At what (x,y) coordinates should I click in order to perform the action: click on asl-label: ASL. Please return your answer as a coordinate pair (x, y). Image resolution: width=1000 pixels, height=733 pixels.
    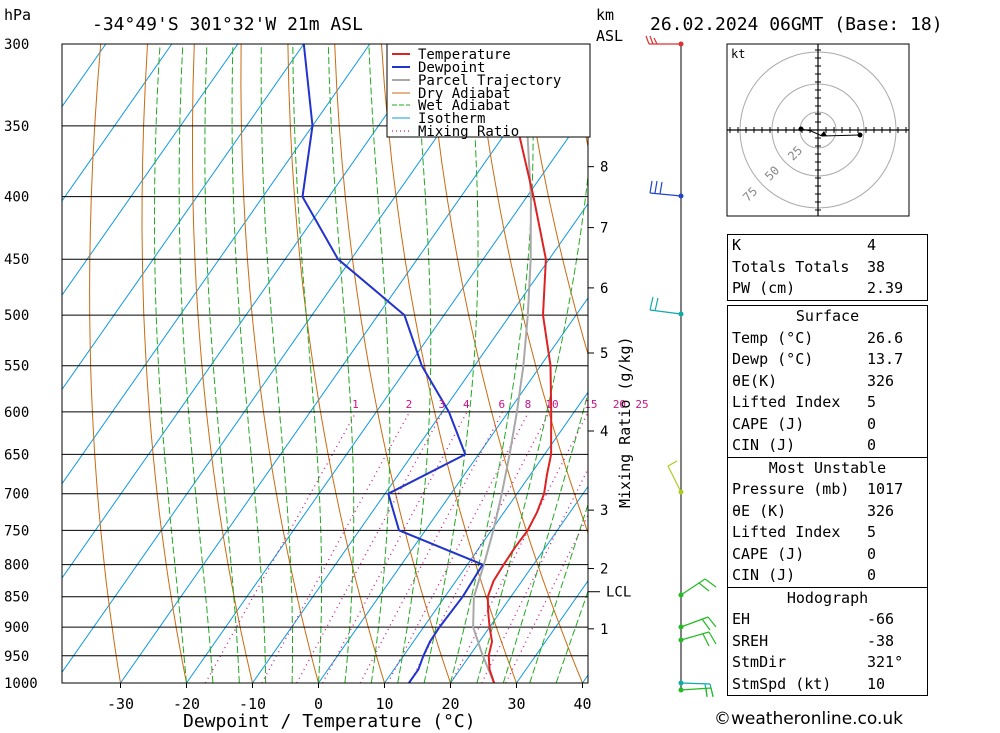
    Looking at the image, I should click on (609, 36).